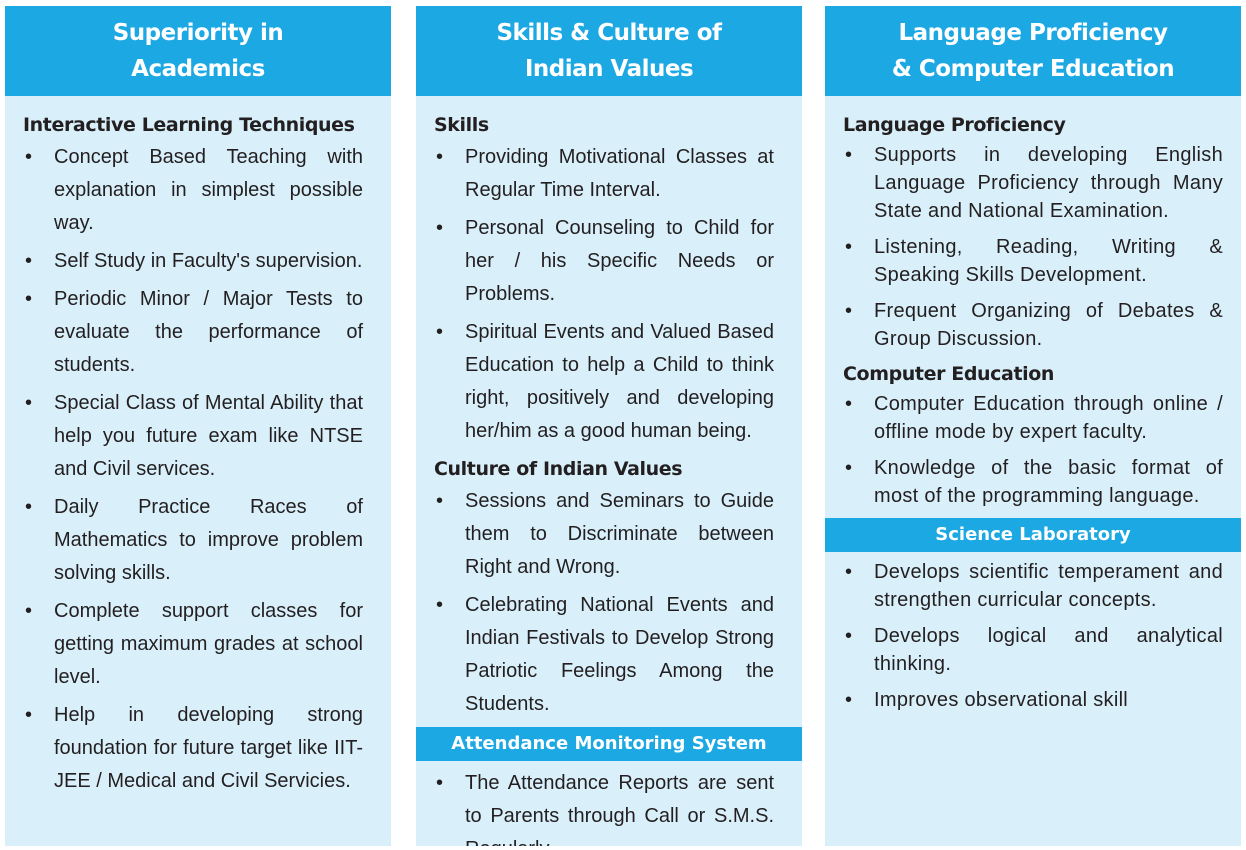 This screenshot has height=850, width=1246. I want to click on list-item: • Improves observational skill, so click(1033, 700).